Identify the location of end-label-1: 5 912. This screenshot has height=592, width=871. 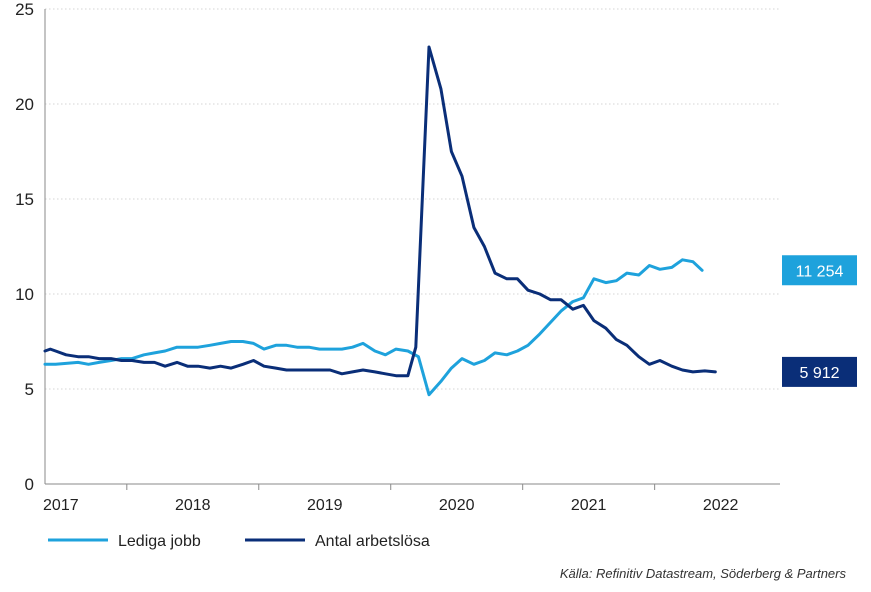
(819, 373).